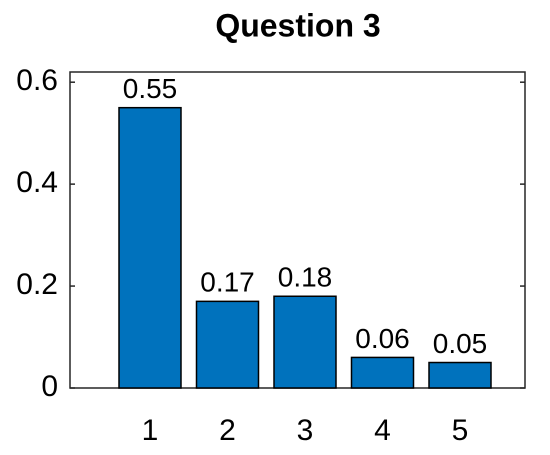 This screenshot has height=455, width=550. What do you see at coordinates (305, 277) in the screenshot?
I see `value-label: 0.18` at bounding box center [305, 277].